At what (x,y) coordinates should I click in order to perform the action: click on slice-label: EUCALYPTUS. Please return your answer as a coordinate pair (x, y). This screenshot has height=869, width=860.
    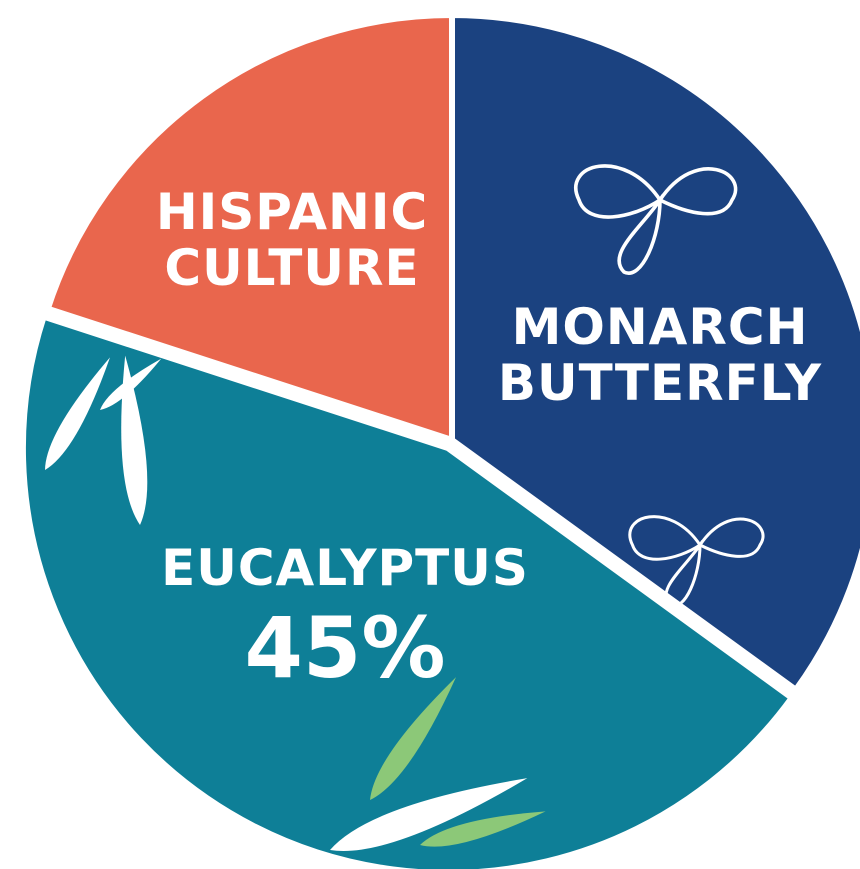
    Looking at the image, I should click on (345, 568).